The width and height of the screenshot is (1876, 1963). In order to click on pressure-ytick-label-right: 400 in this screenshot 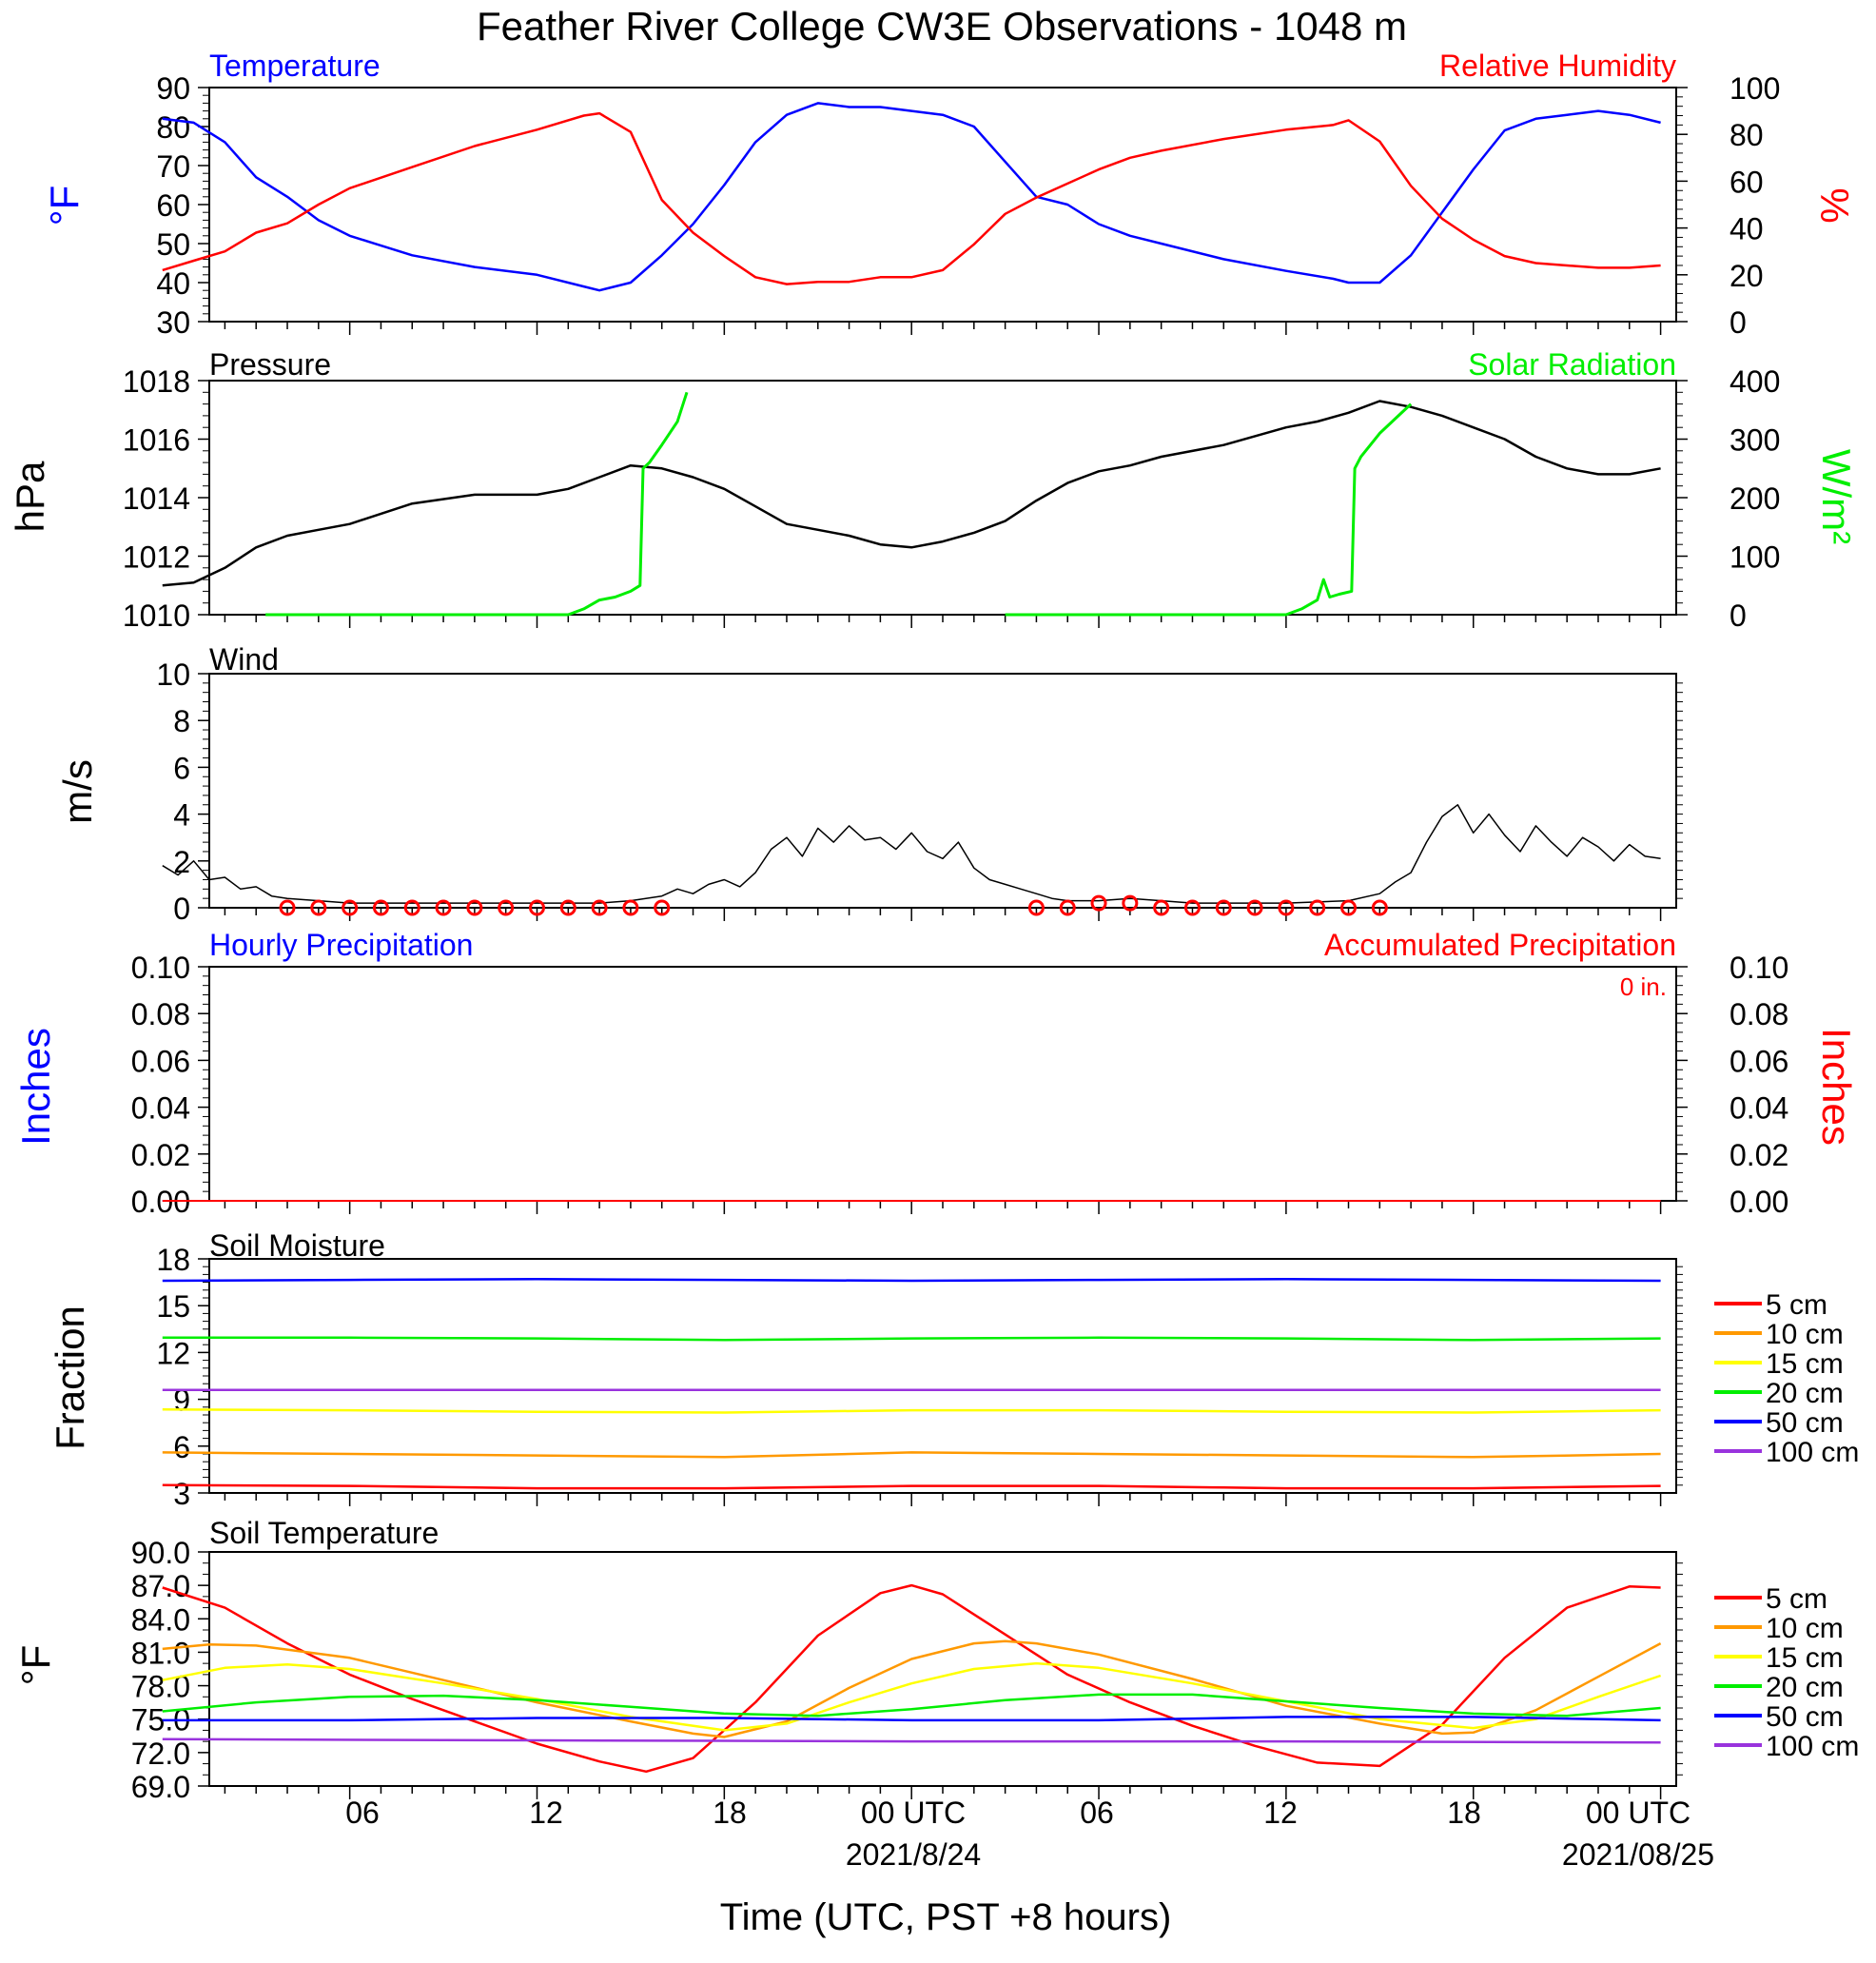, I will do `click(1754, 381)`.